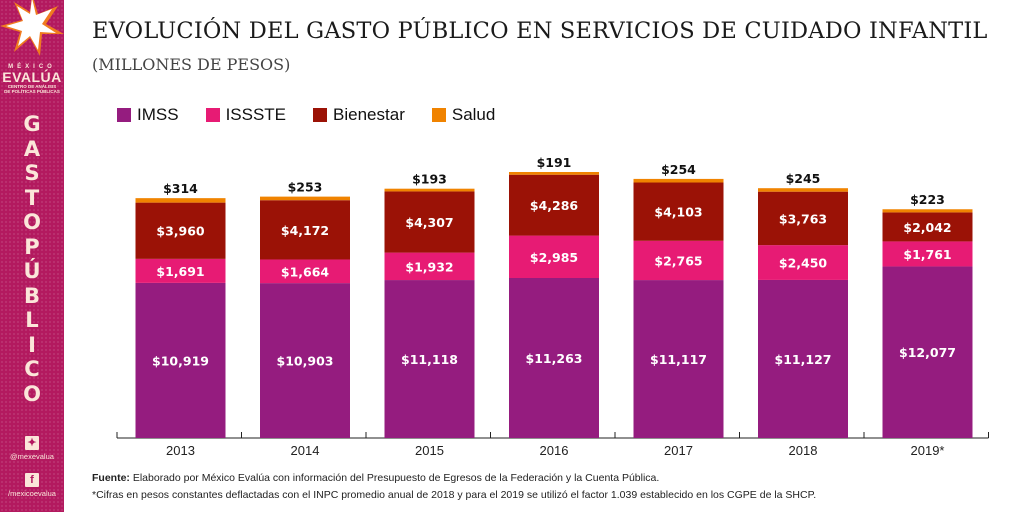 This screenshot has width=1024, height=512. Describe the element at coordinates (803, 178) in the screenshot. I see `data-label: $245` at that location.